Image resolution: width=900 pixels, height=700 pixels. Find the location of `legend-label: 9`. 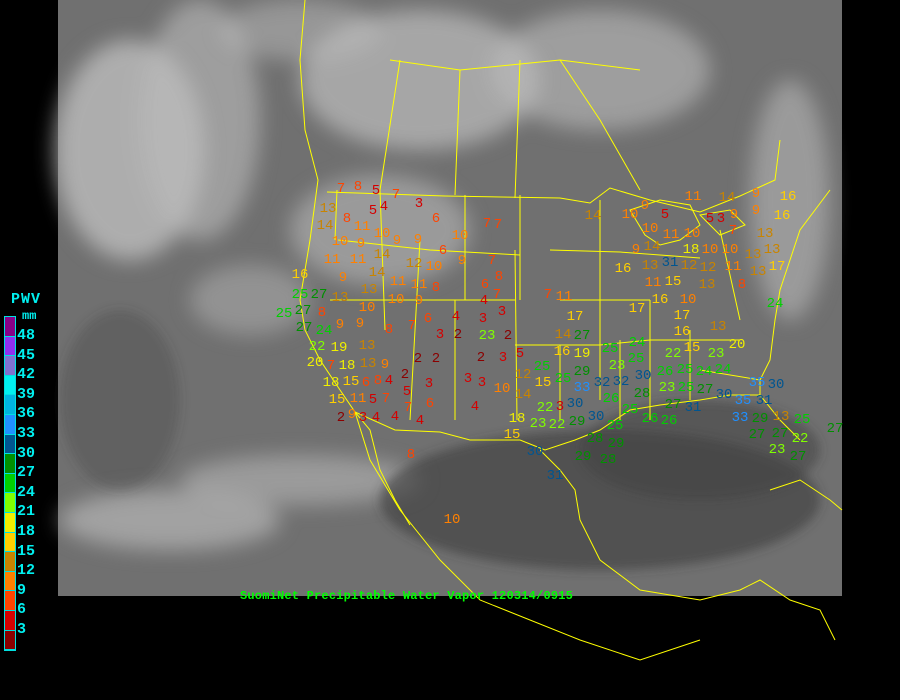

legend-label: 9 is located at coordinates (22, 590).